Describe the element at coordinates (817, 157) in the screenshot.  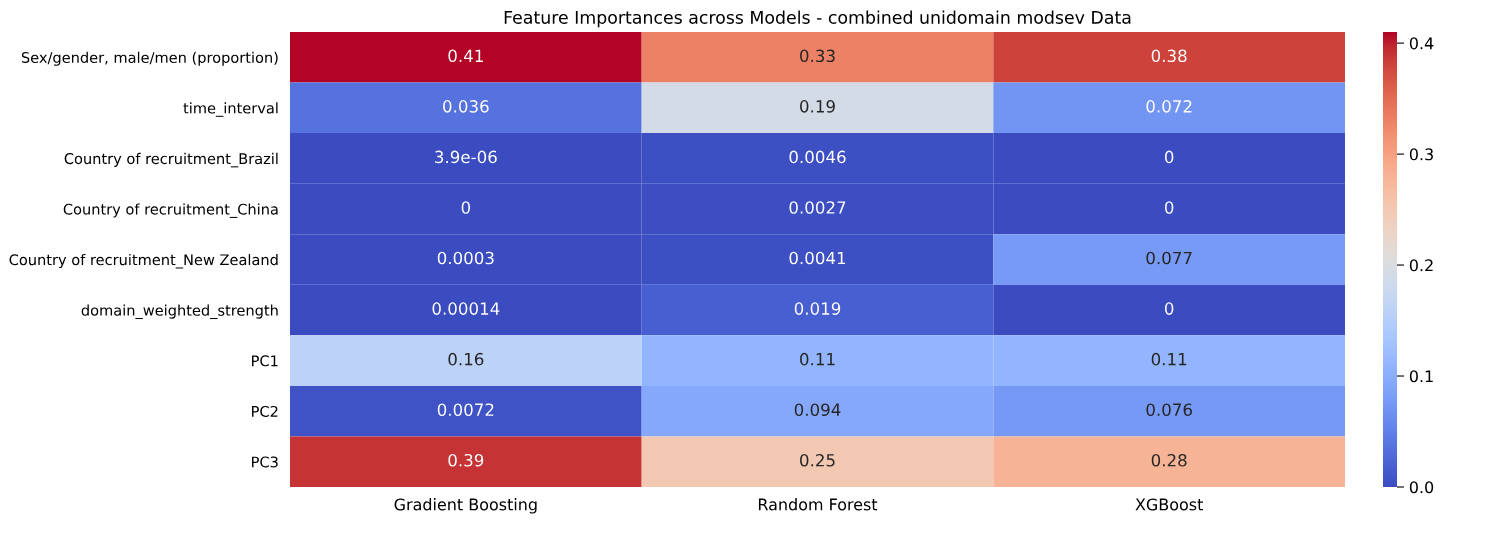
I see `data-label: 0.0046` at that location.